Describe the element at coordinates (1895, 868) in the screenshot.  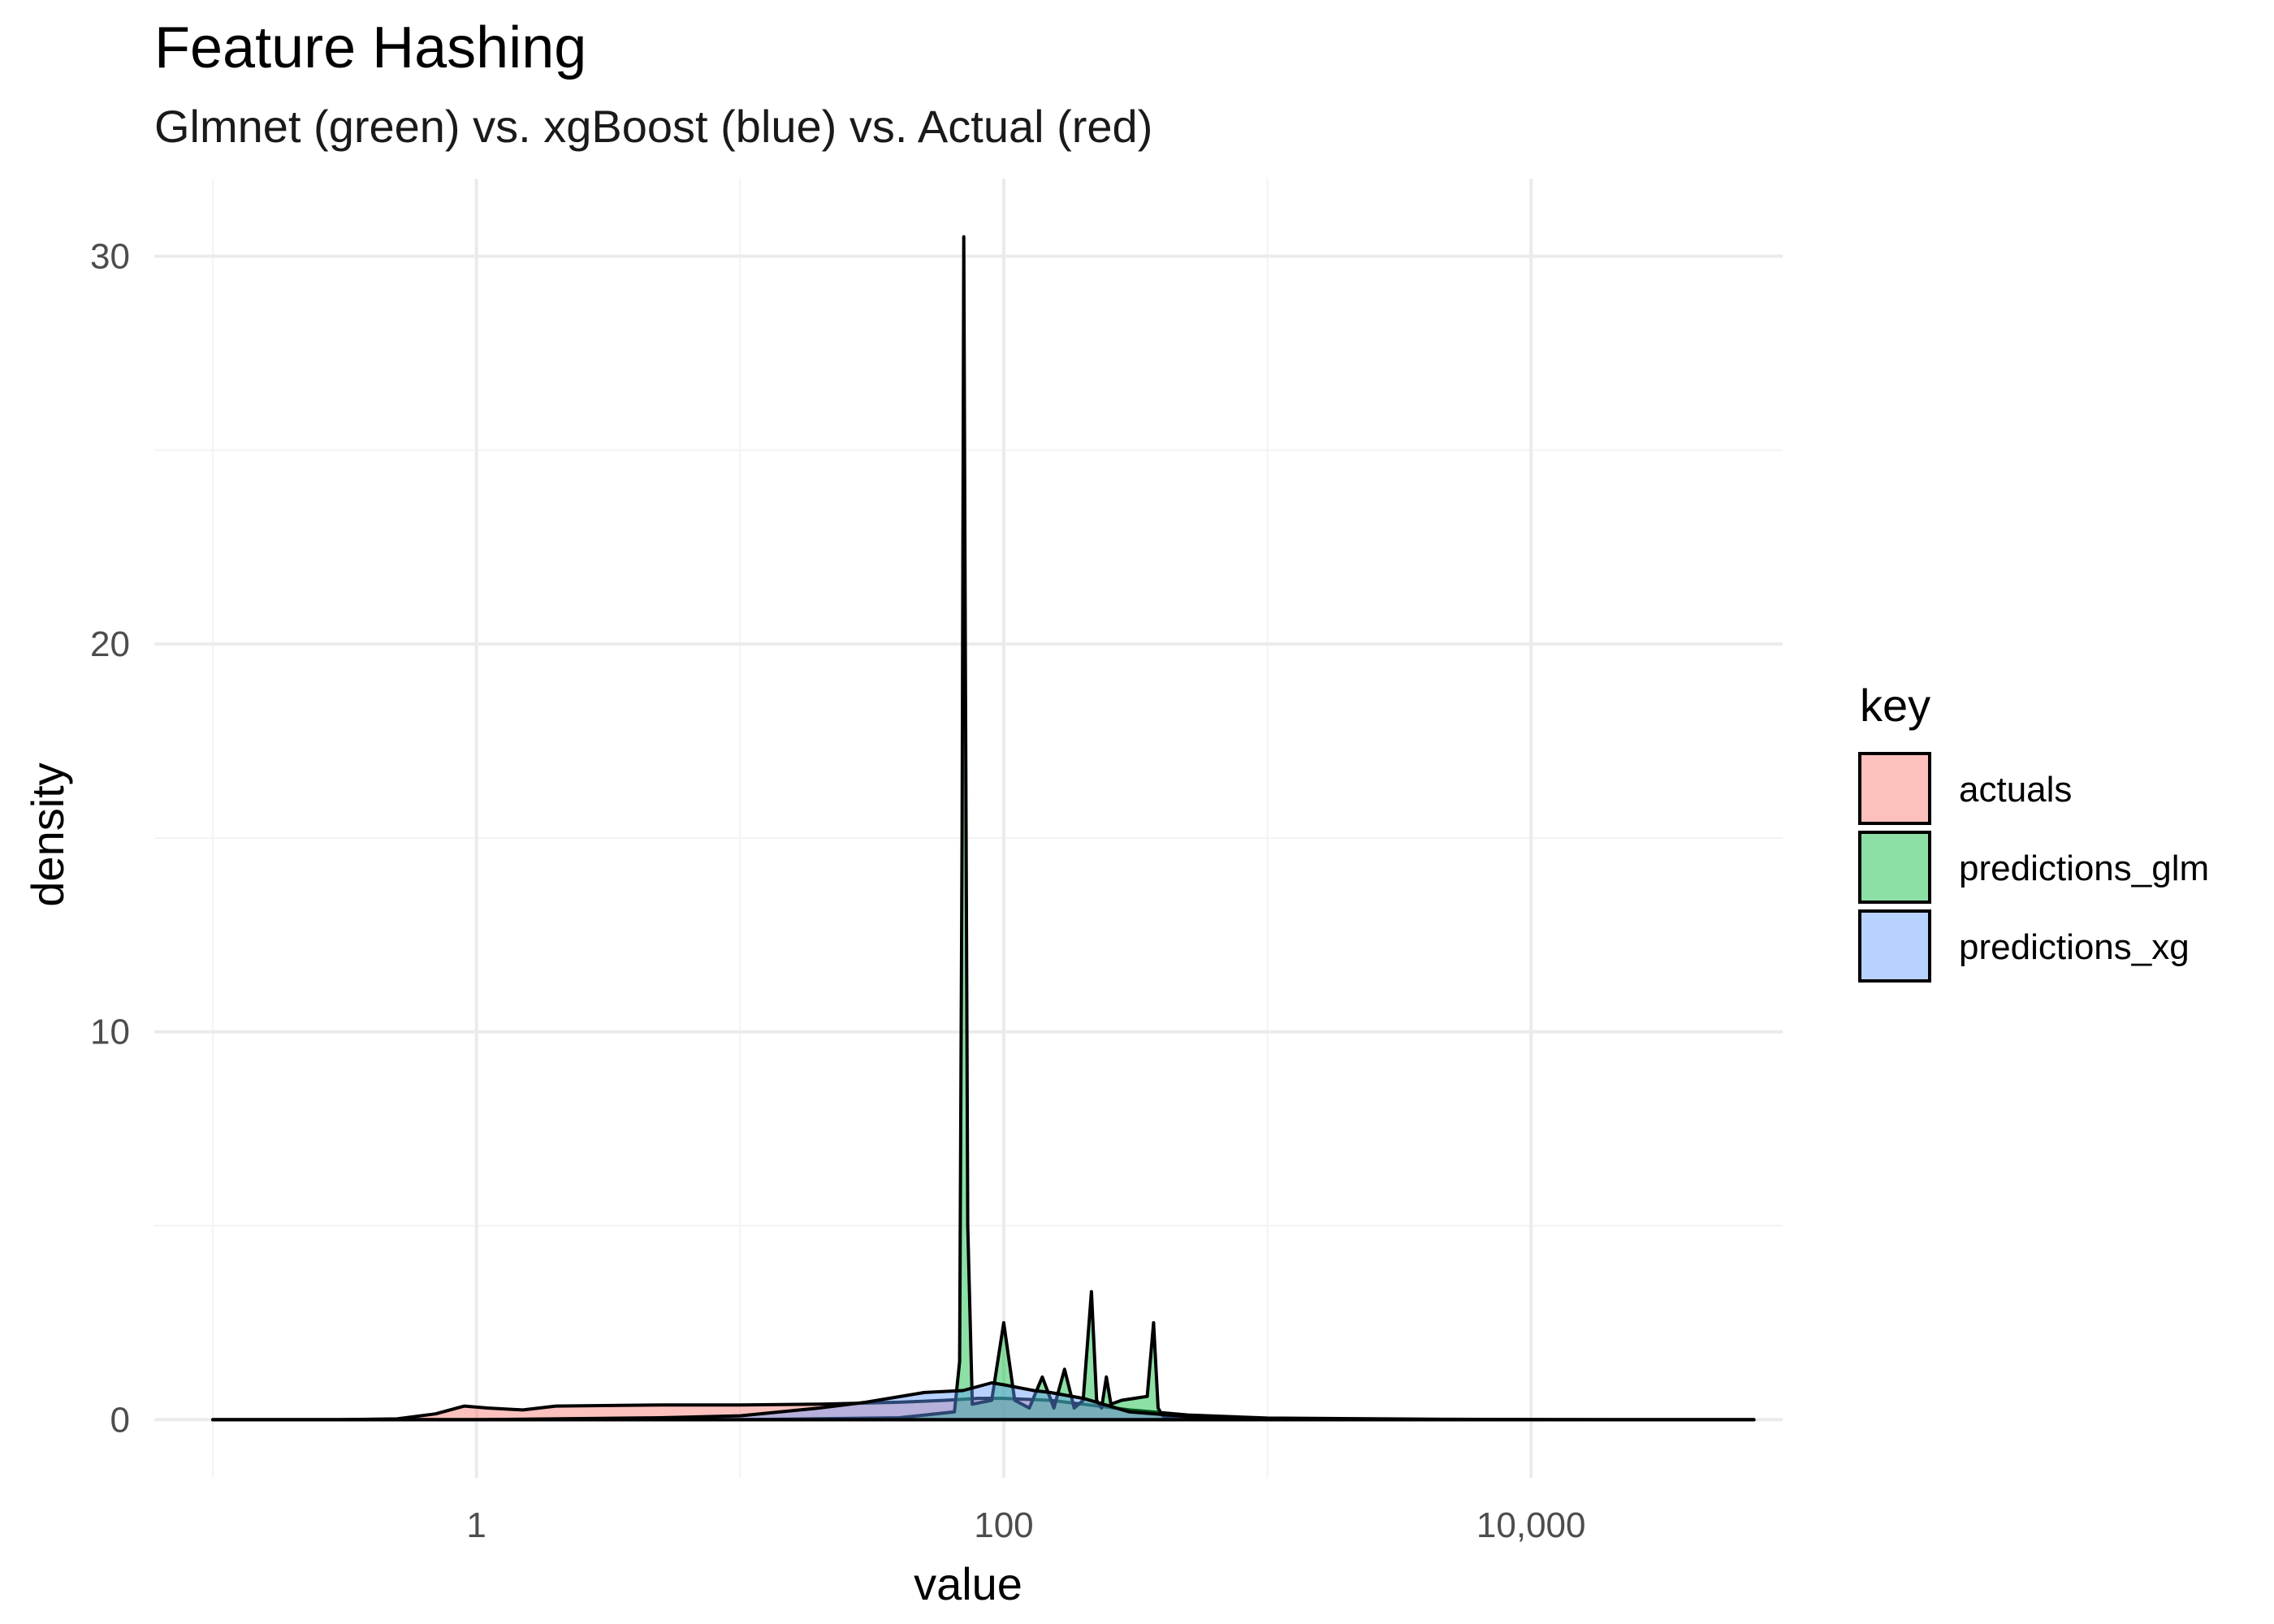
I see `legend-swatch-predictions_glm` at that location.